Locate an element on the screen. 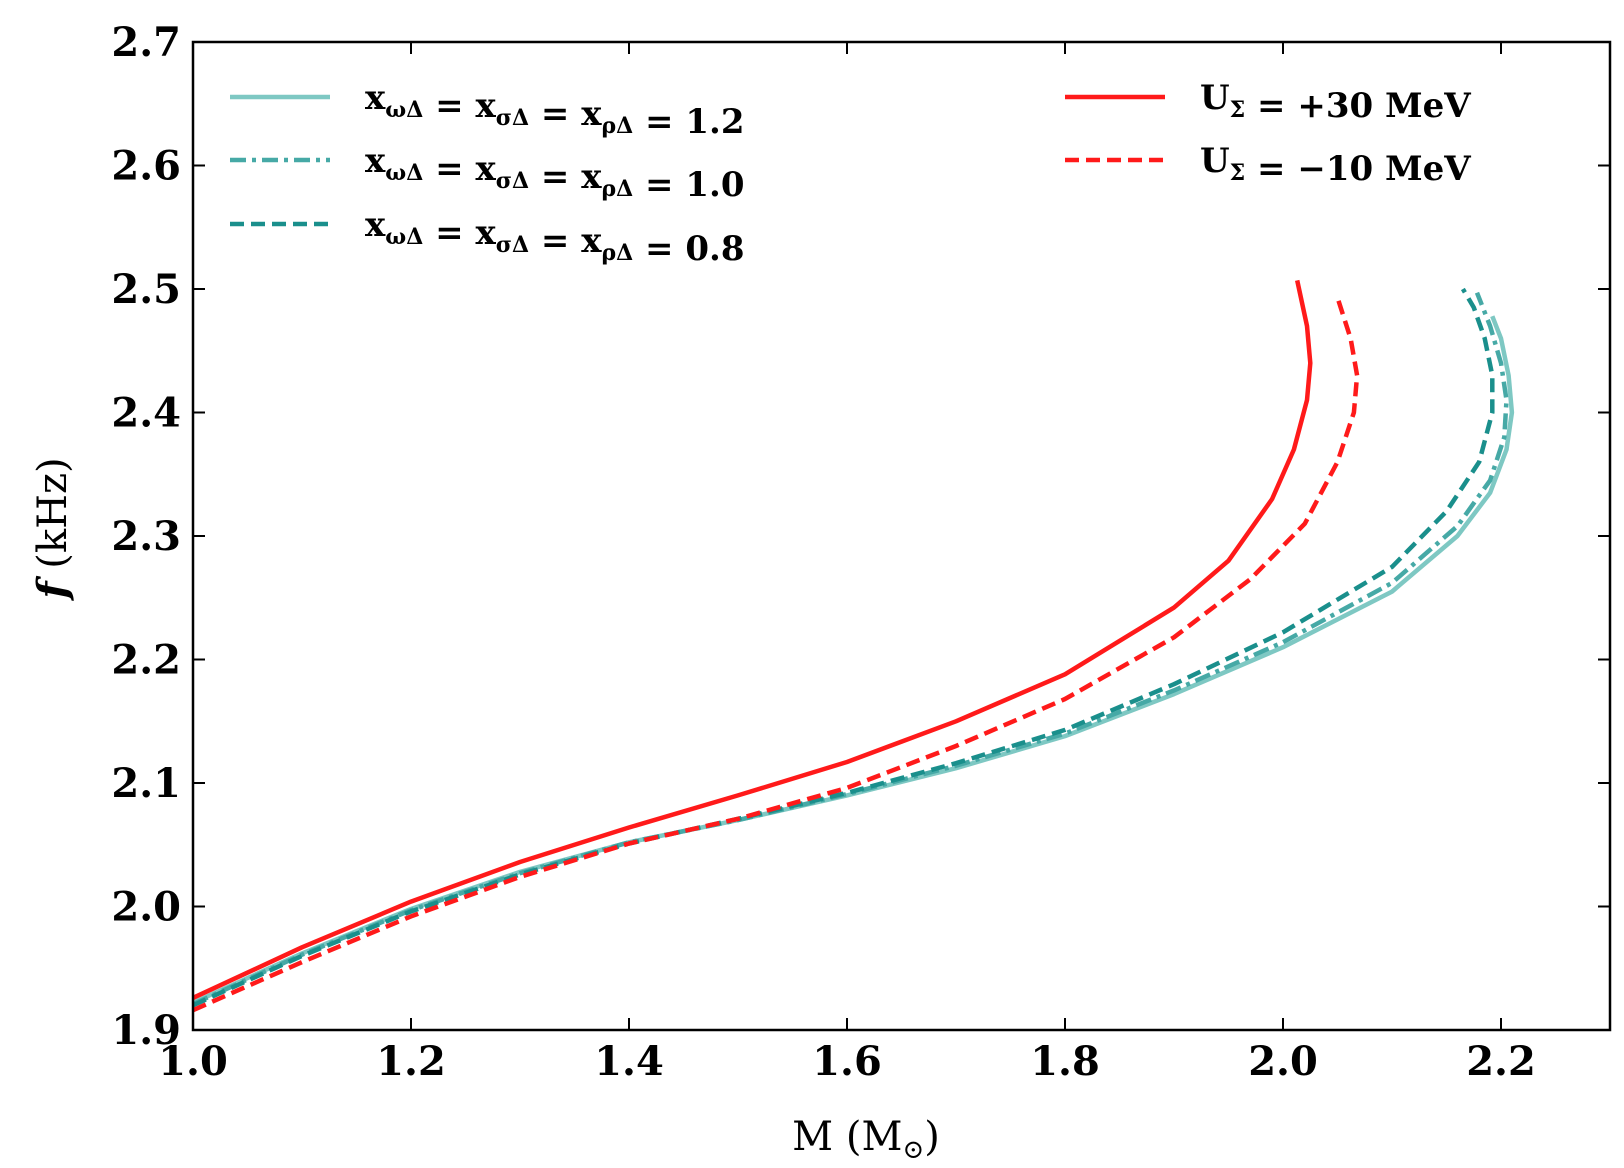  legend-label-u30: UΣ = +30 MeV is located at coordinates (1335, 102).